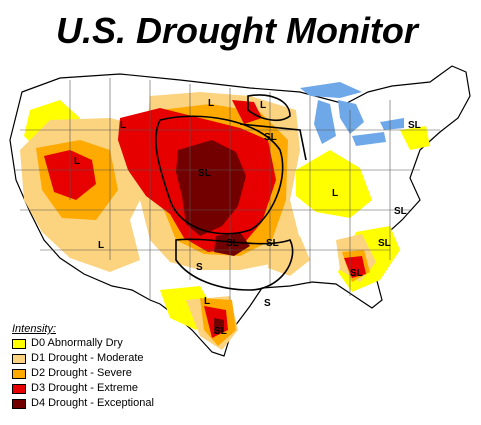  What do you see at coordinates (77, 343) in the screenshot?
I see `legend-item-label: D0 Abnormally Dry` at bounding box center [77, 343].